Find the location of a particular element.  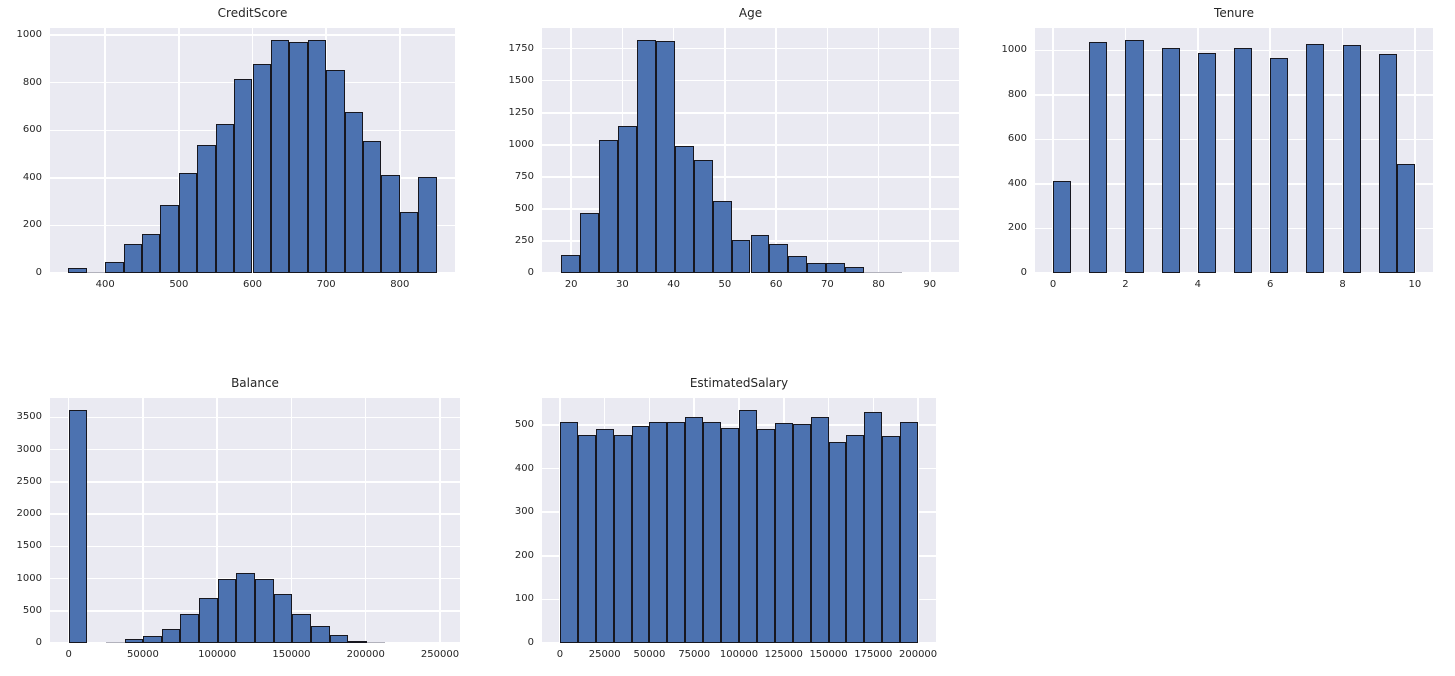

x-tick-label: 25000 is located at coordinates (604, 654).